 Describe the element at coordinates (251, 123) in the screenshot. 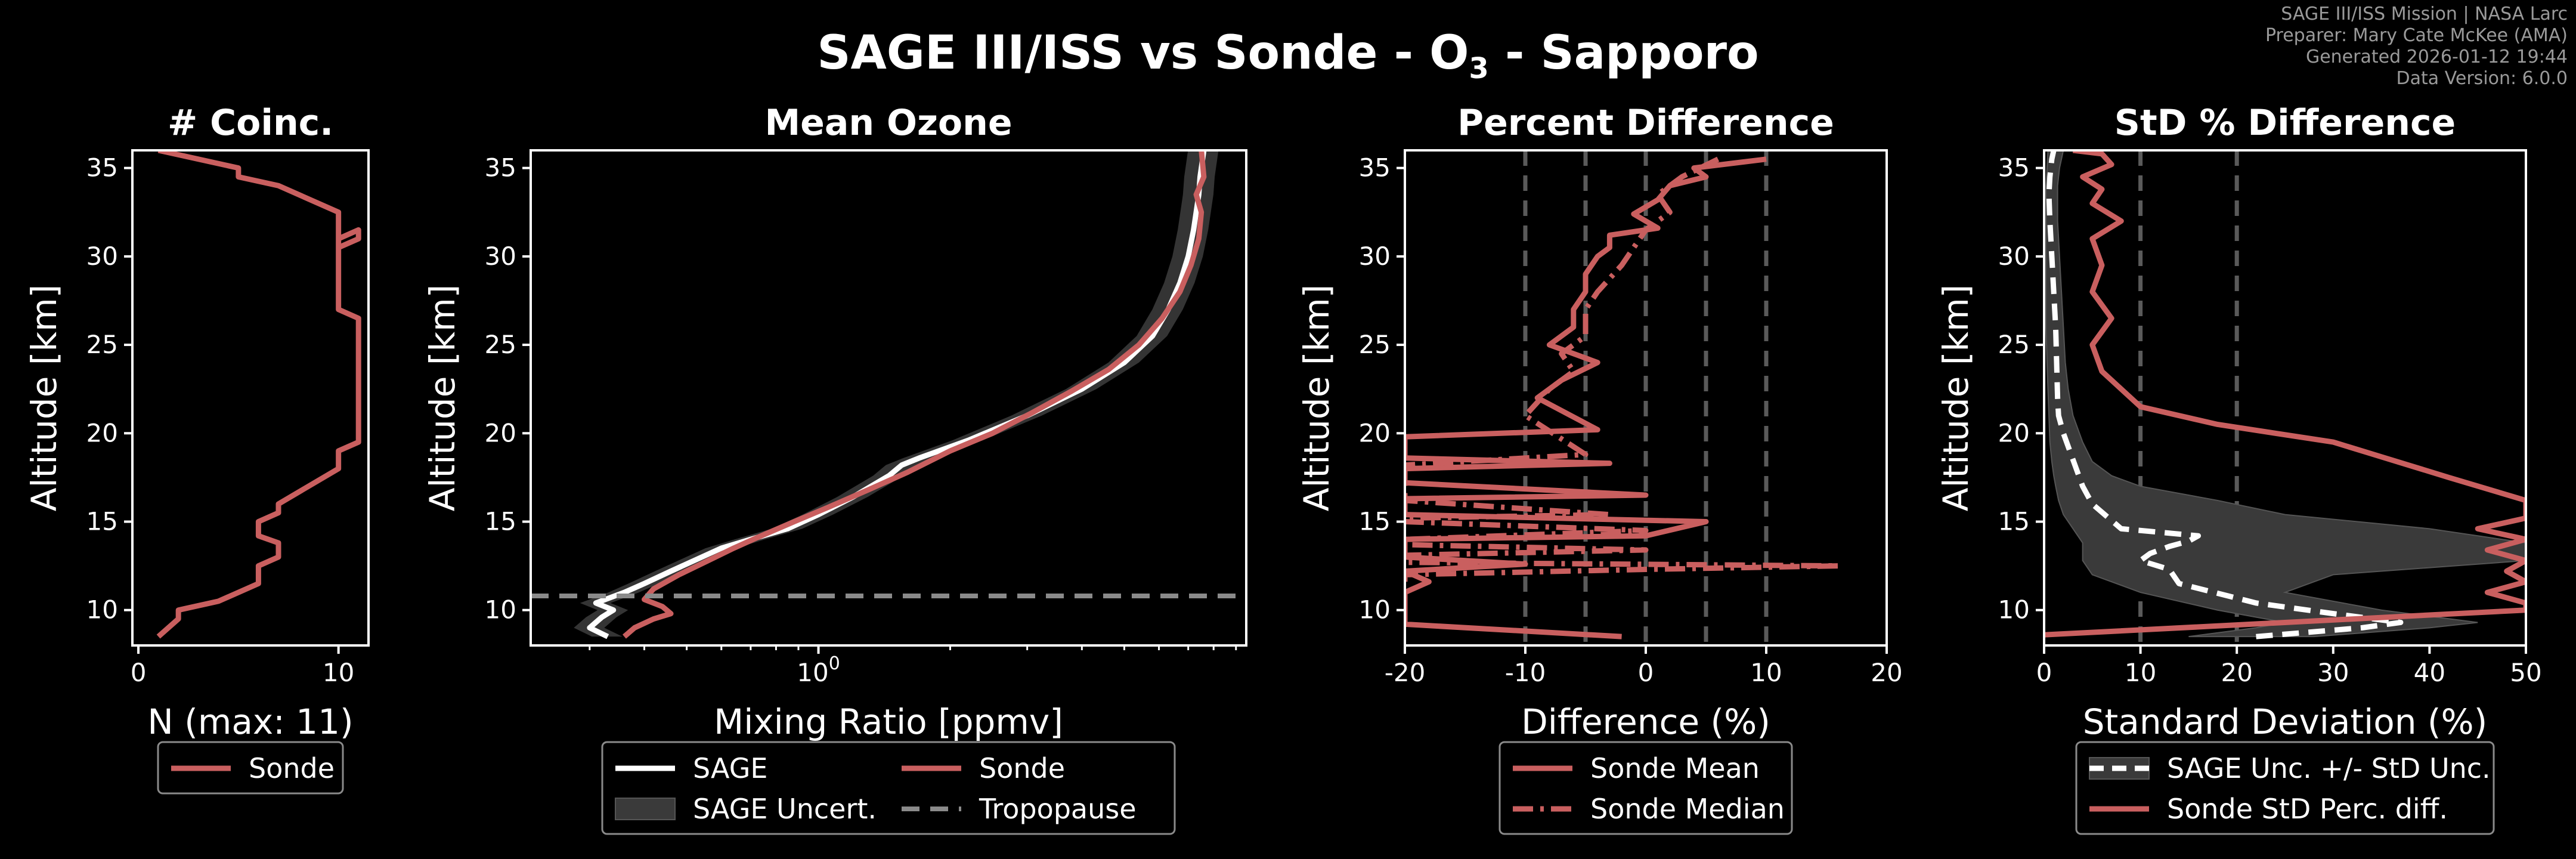

I see `panel-title: # Coinc.` at that location.